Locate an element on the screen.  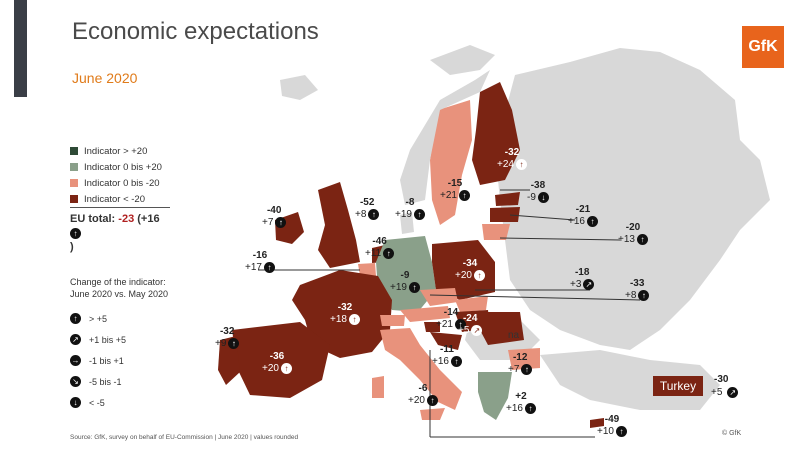
change-legend-label: < -5 is located at coordinates (97, 402).